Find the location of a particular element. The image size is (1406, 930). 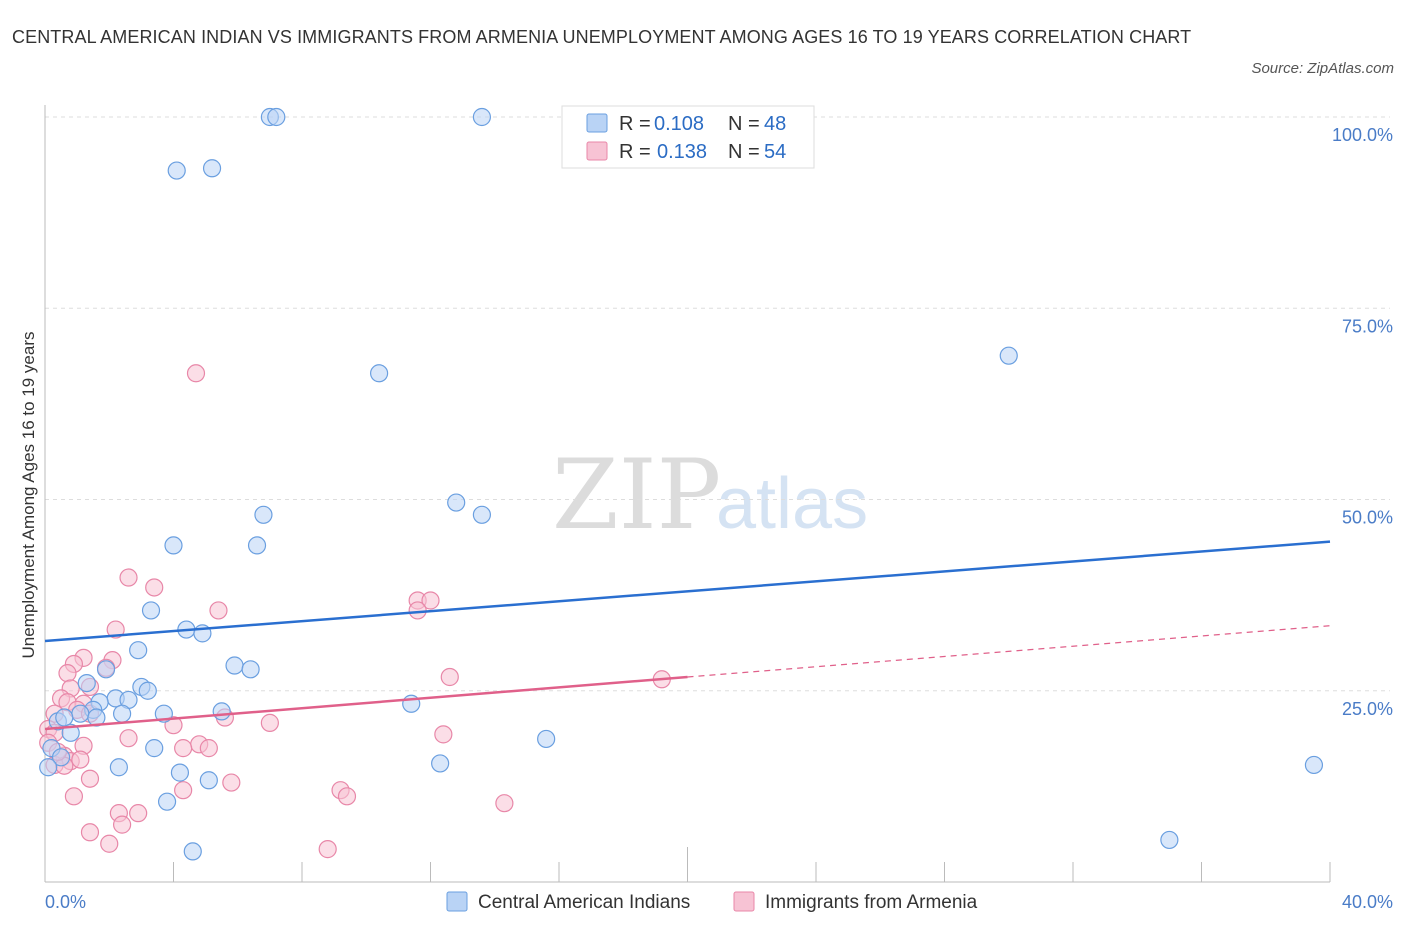

watermark-zip: ZIP is located at coordinates (636, 495).